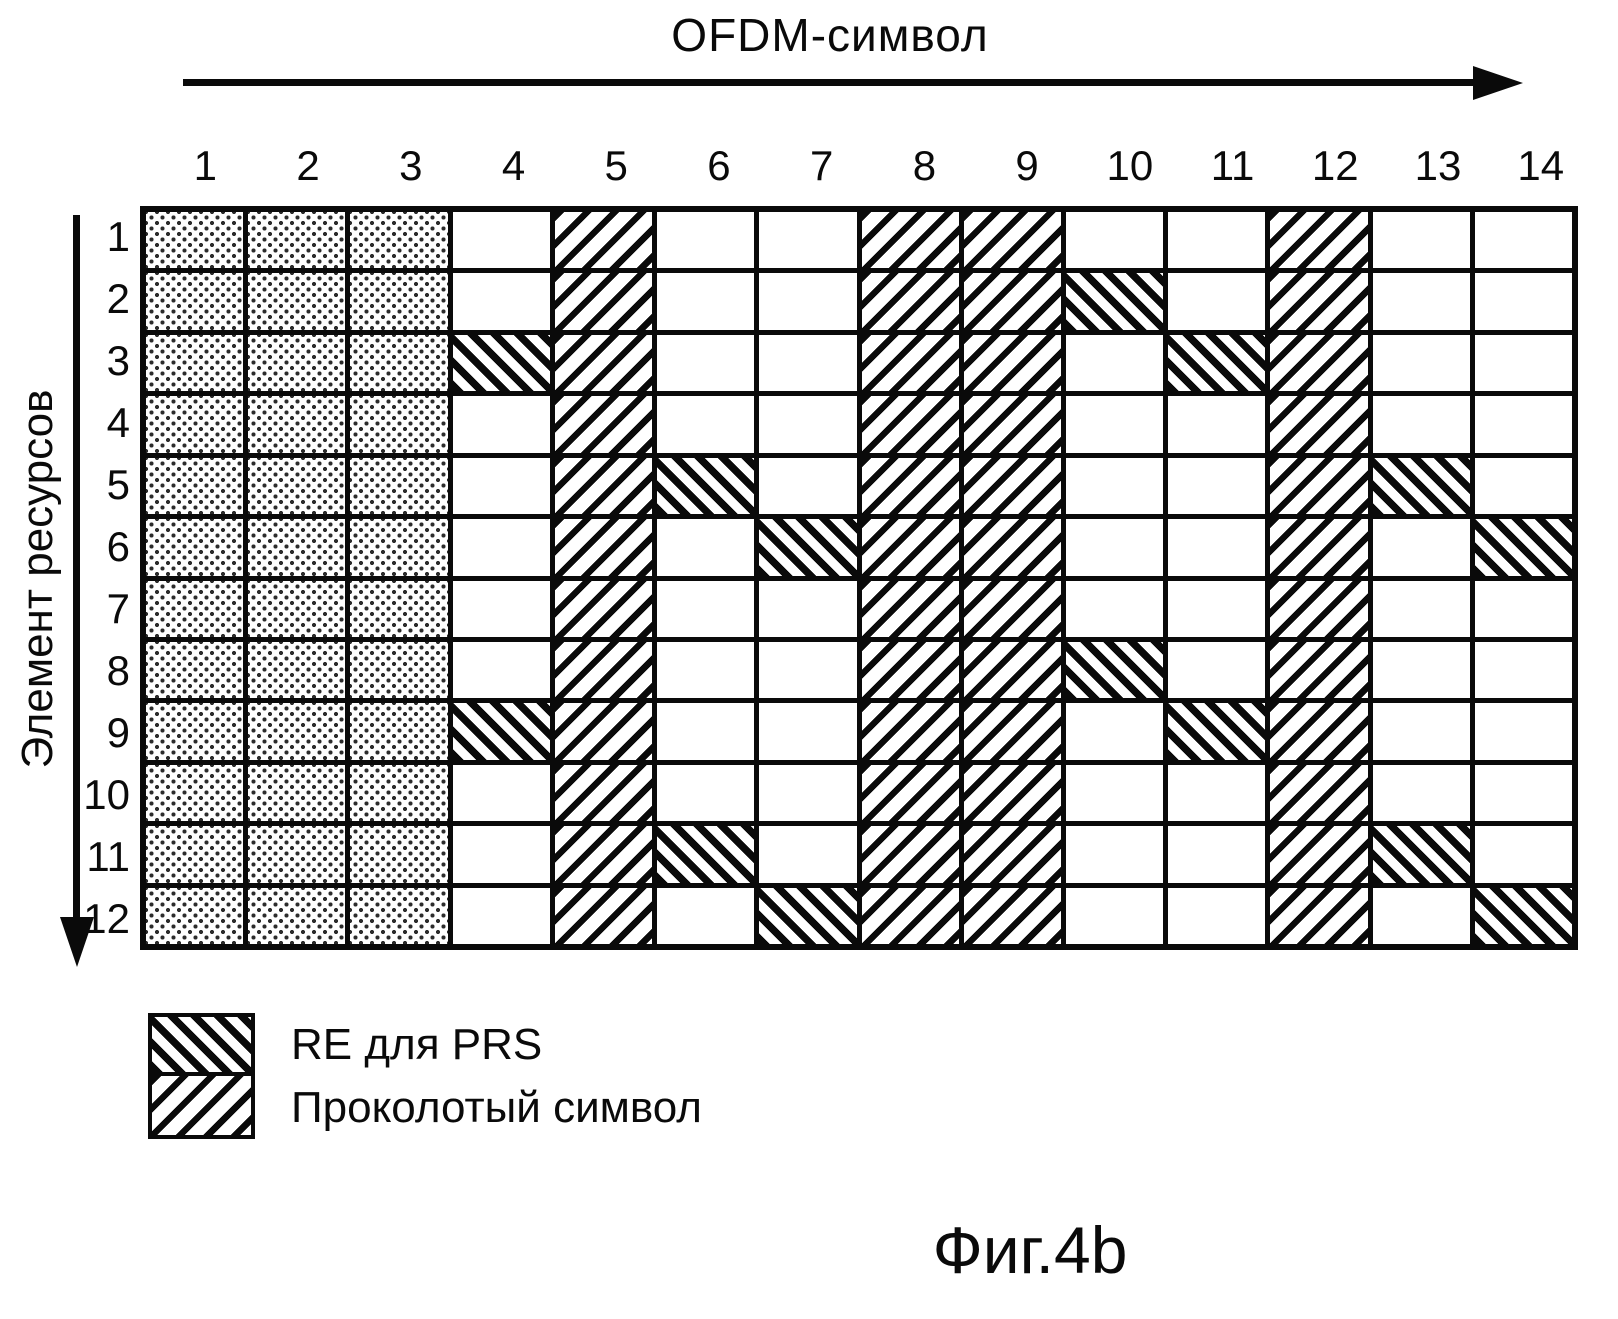 The width and height of the screenshot is (1618, 1319). What do you see at coordinates (77, 942) in the screenshot?
I see `y-axis-arrow-head-icon` at bounding box center [77, 942].